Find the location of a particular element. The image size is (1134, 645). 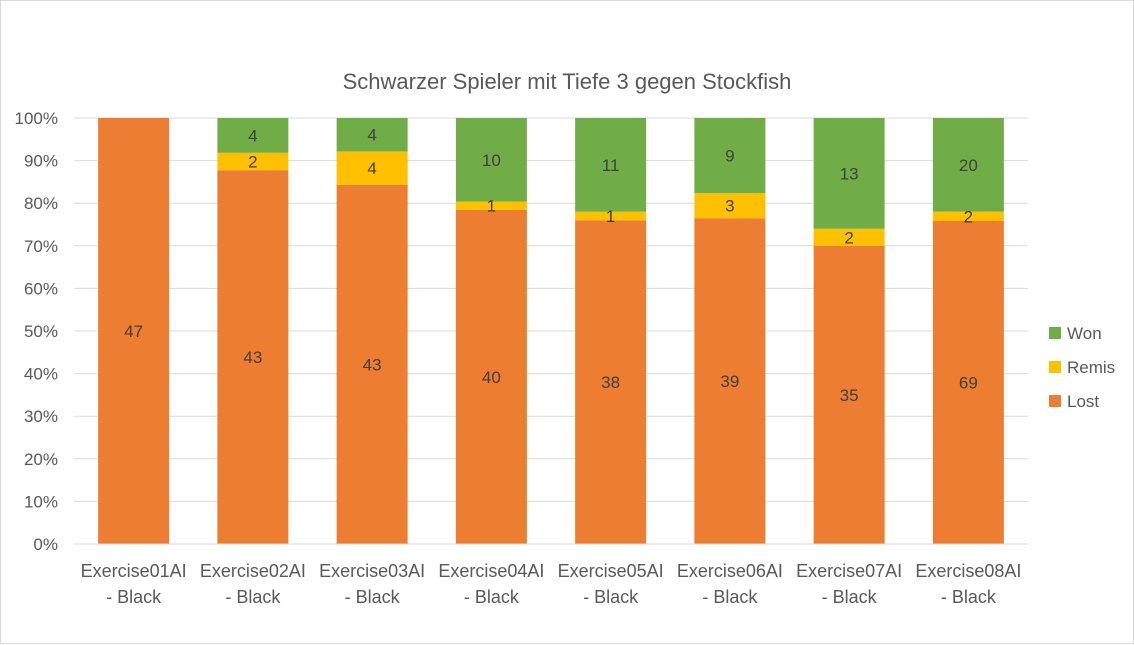

x-tick-label: Exercise06AI is located at coordinates (730, 571).